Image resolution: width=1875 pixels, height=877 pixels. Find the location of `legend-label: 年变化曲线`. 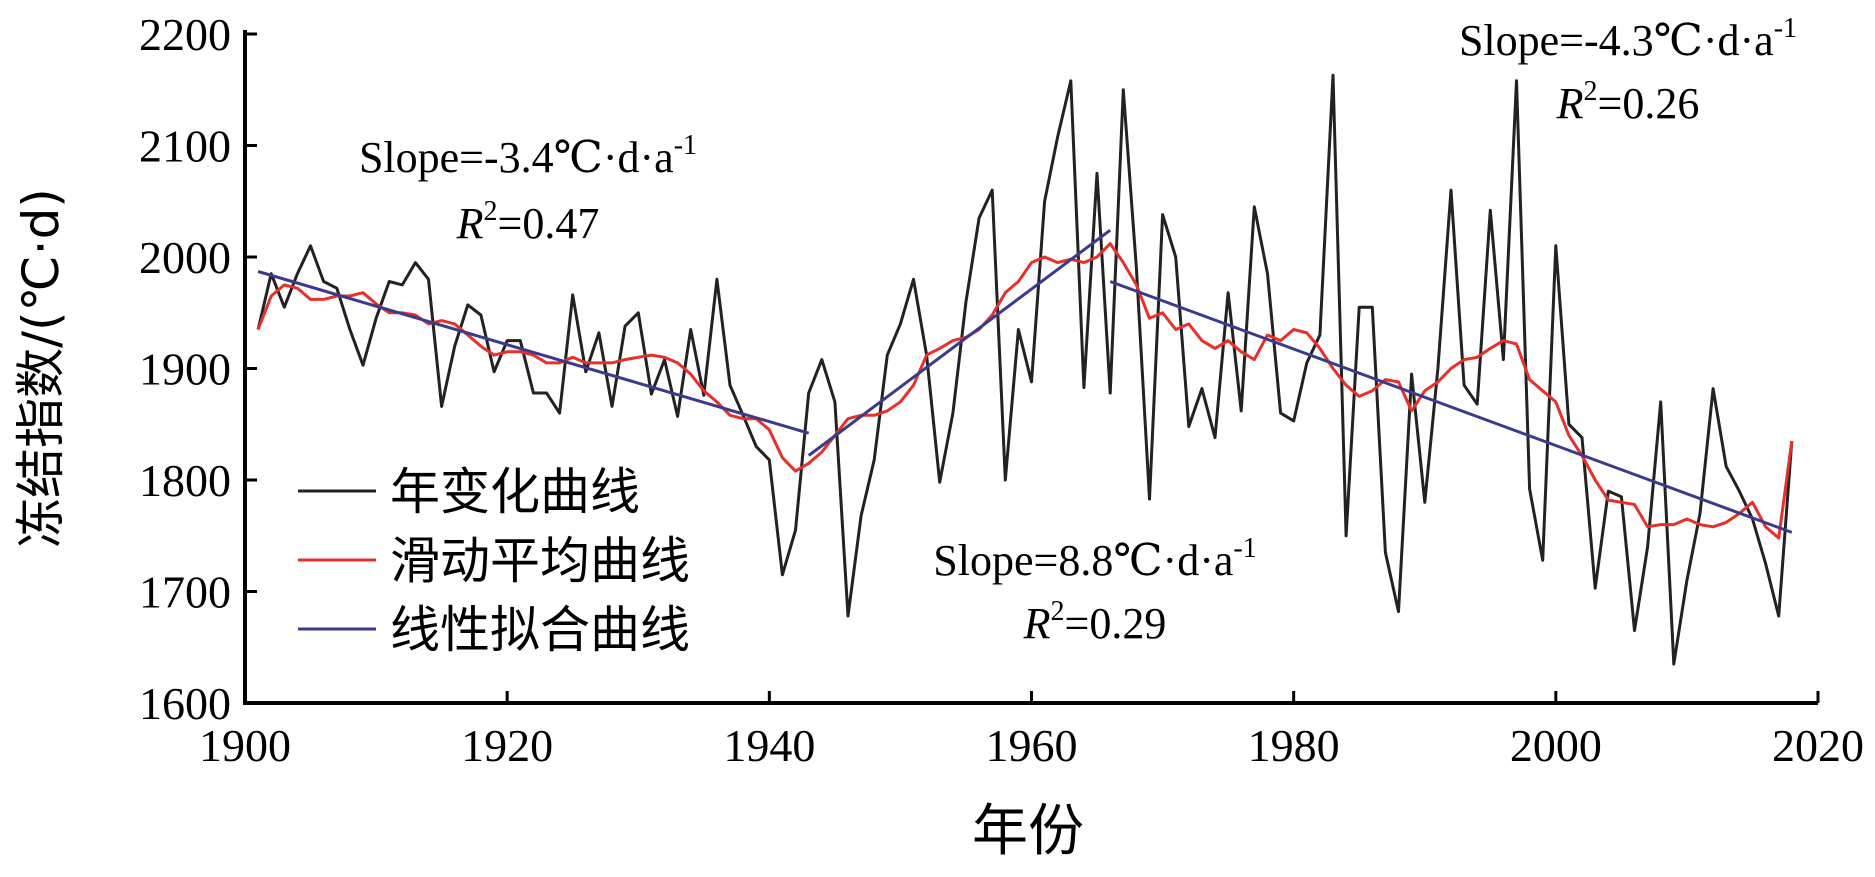

legend-label: 年变化曲线 is located at coordinates (515, 492).